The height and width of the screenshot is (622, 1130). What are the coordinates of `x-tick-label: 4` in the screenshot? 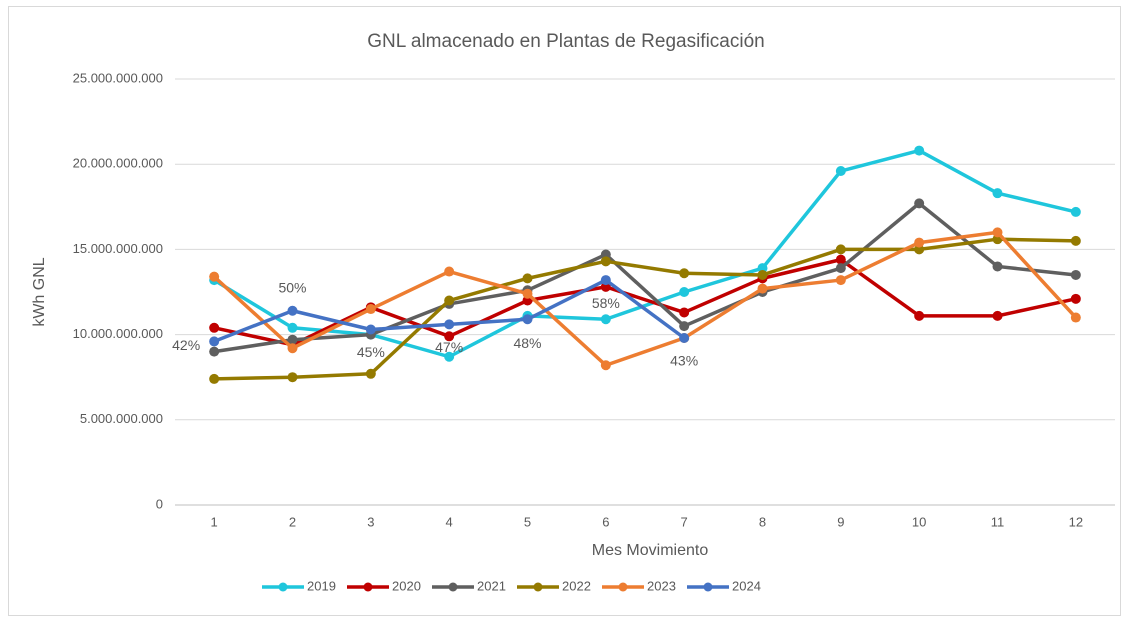 It's located at (449, 521).